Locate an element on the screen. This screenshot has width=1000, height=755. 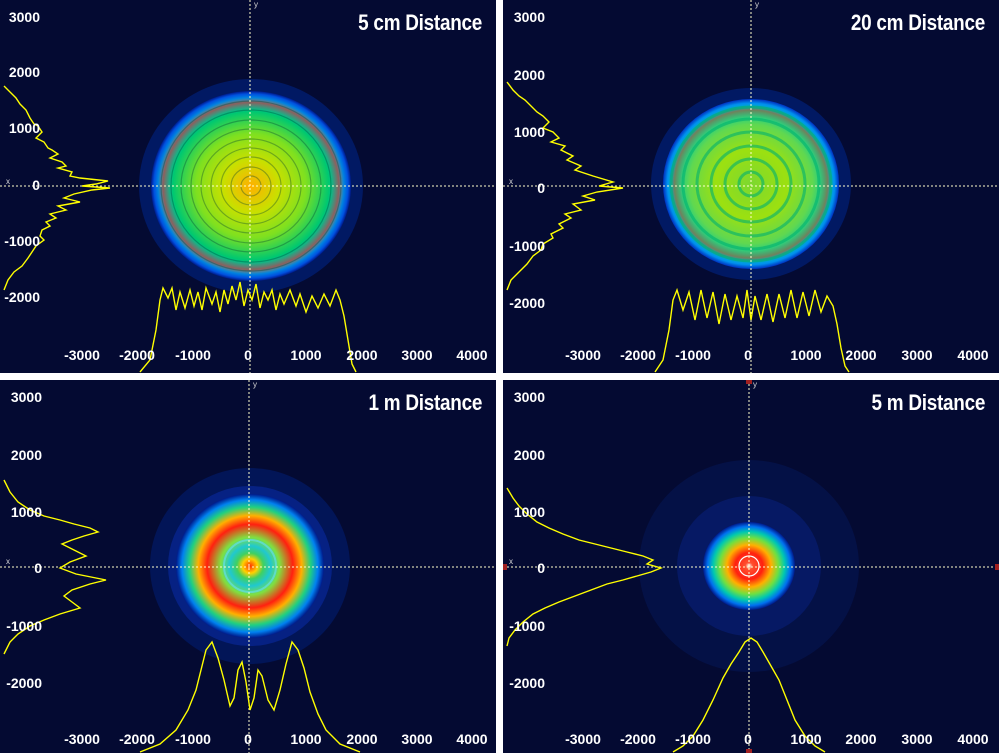
marker-right is located at coordinates (997, 567).